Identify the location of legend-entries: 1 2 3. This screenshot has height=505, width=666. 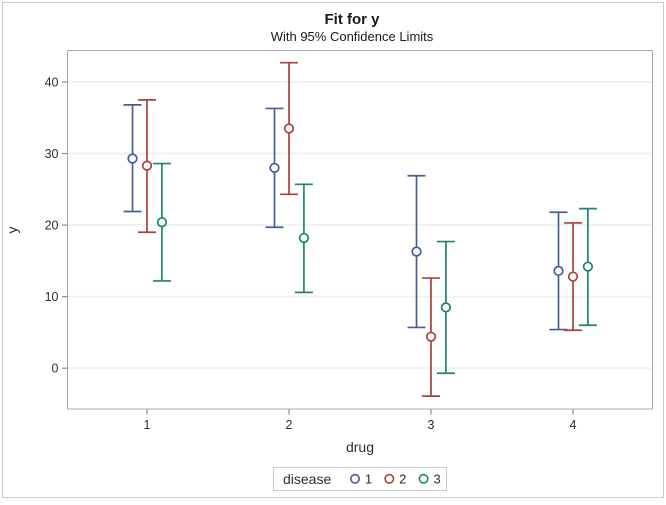
(395, 479).